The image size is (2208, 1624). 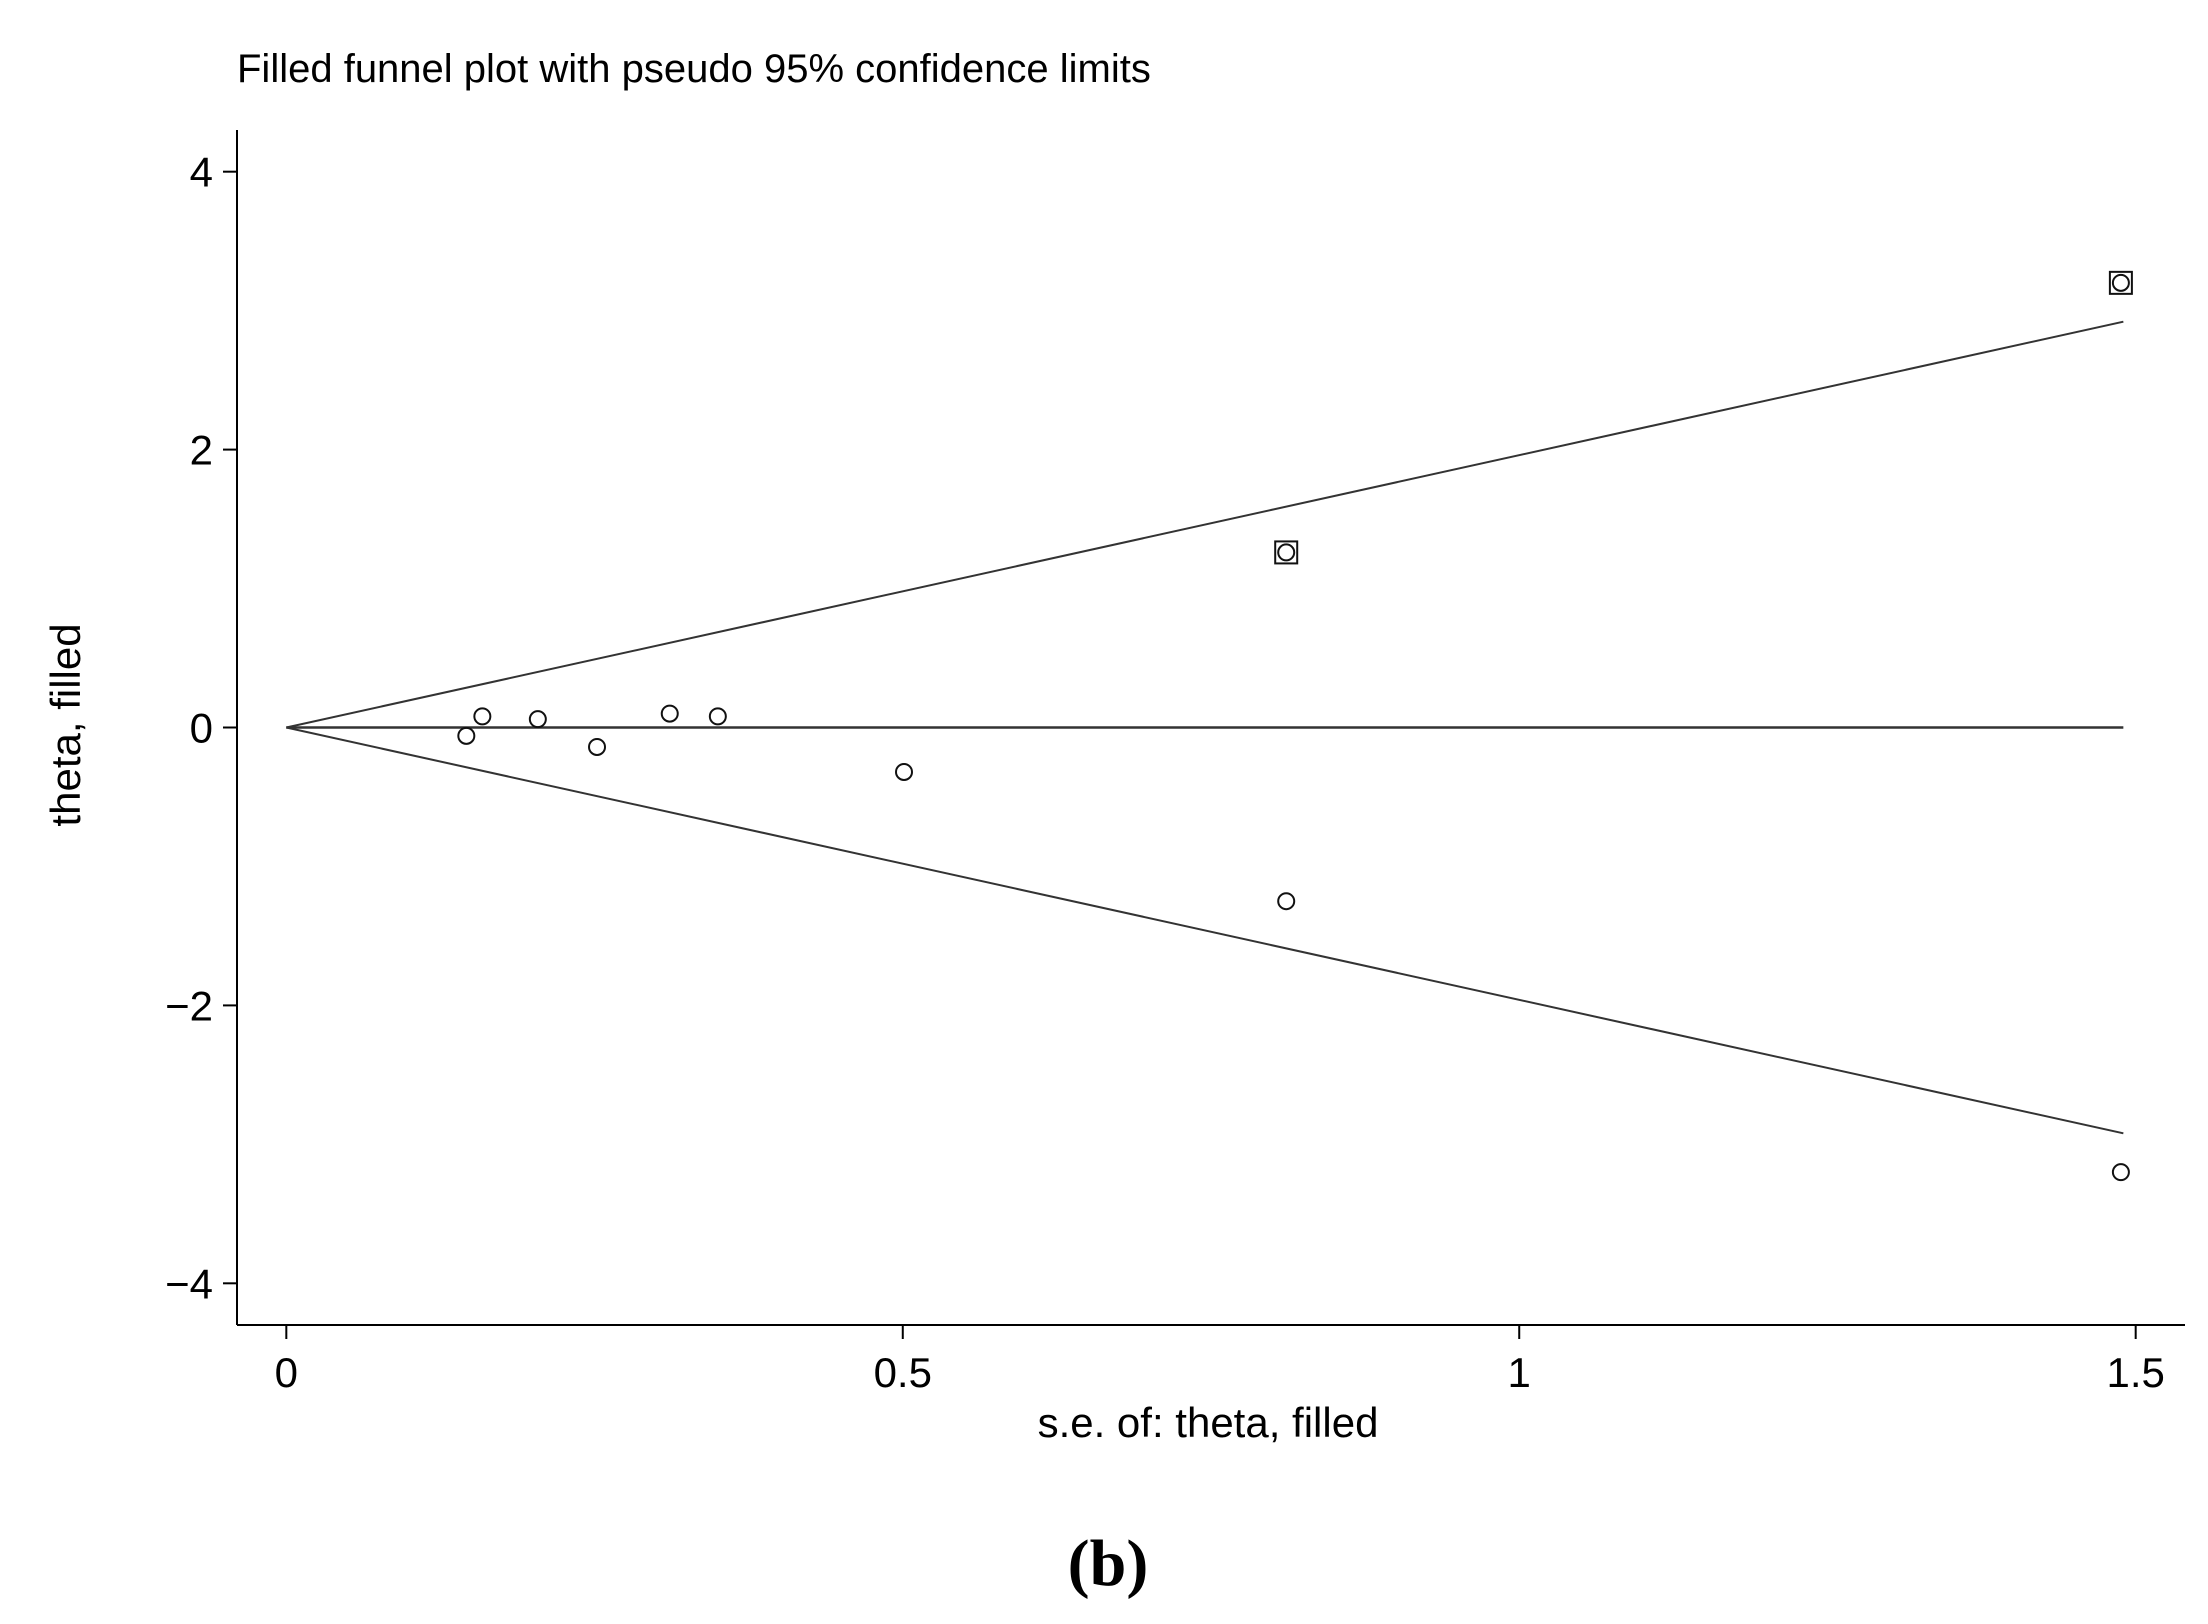 What do you see at coordinates (1108, 1563) in the screenshot?
I see `panel-label: (b)` at bounding box center [1108, 1563].